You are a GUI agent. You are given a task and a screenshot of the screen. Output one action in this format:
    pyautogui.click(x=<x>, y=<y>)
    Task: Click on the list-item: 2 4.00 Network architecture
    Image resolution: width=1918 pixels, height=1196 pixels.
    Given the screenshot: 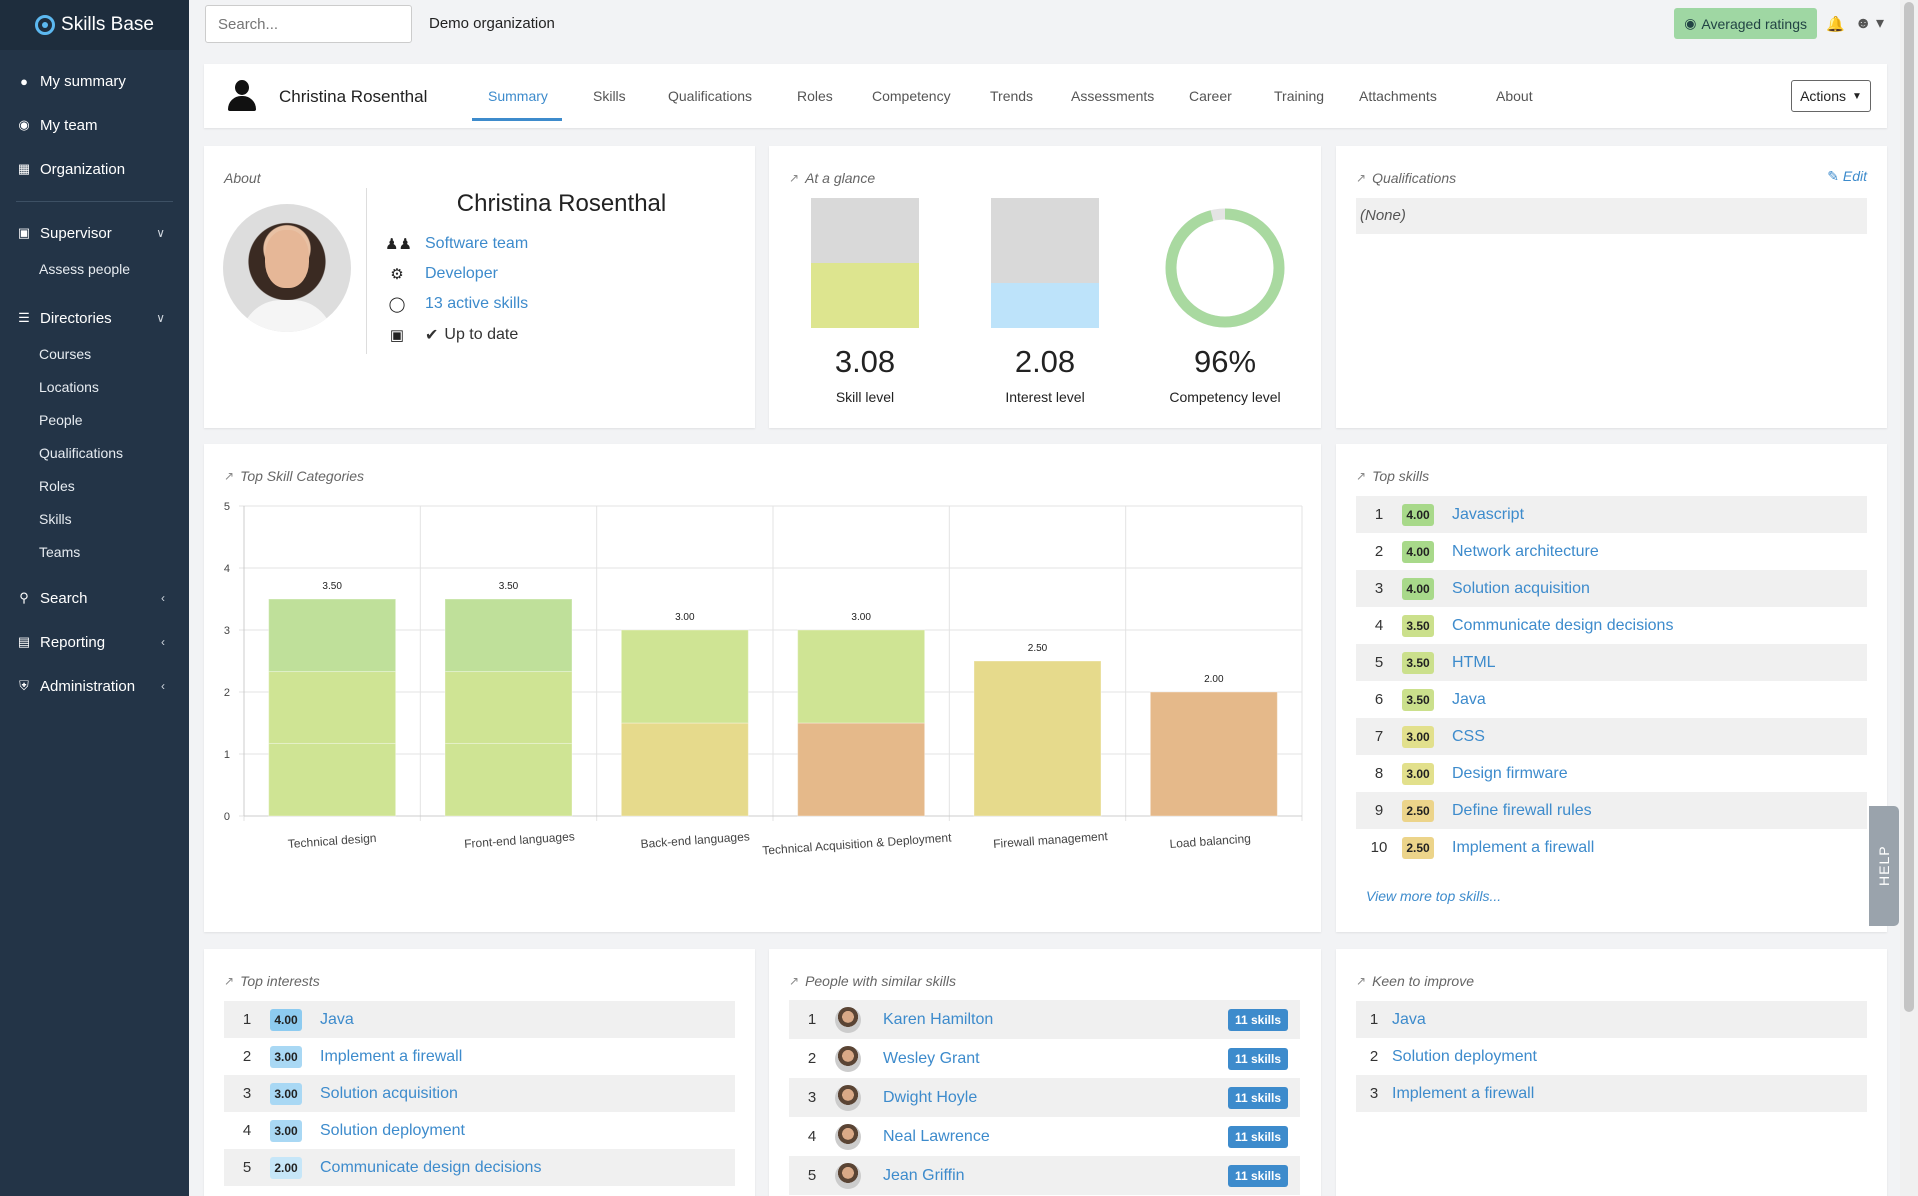 What is the action you would take?
    pyautogui.click(x=1611, y=551)
    